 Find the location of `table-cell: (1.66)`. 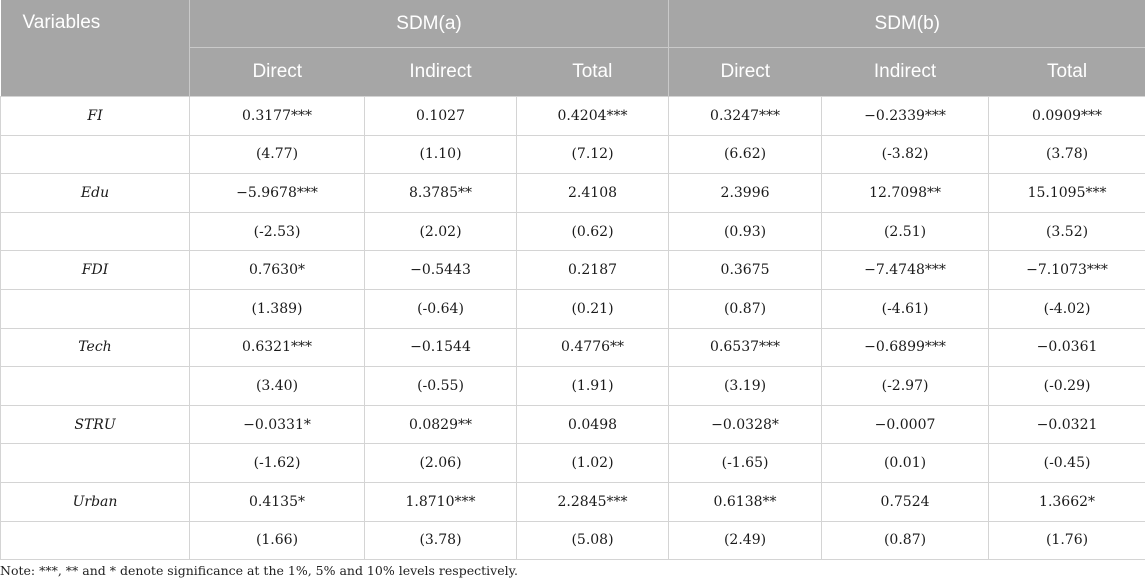

table-cell: (1.66) is located at coordinates (277, 540).